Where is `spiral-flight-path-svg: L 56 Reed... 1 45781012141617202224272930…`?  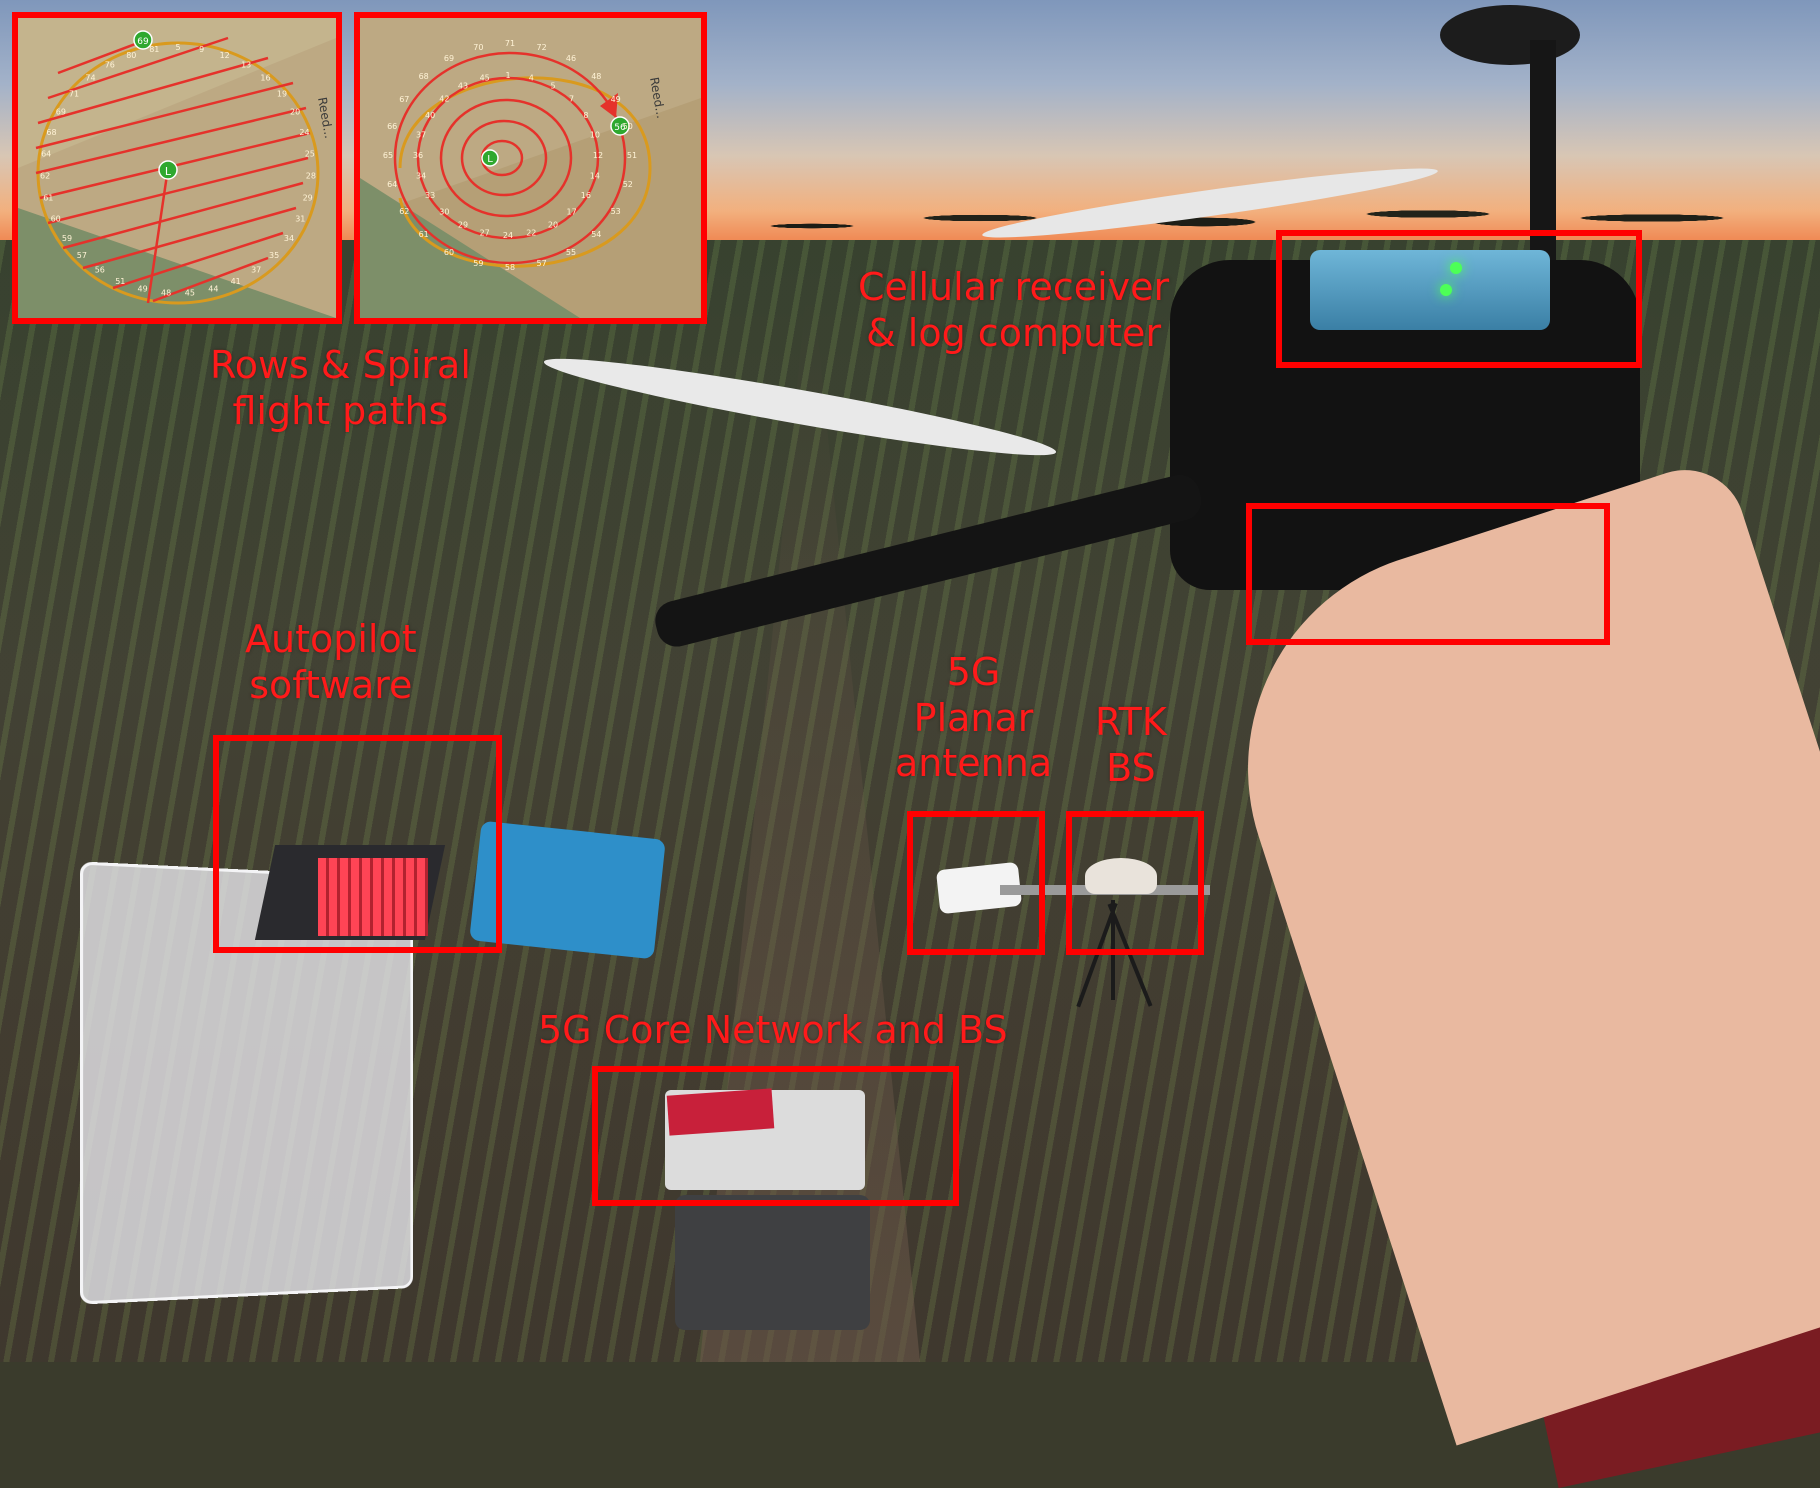
spiral-flight-path-svg: L 56 Reed... 1 45781012141617202224272930… is located at coordinates (530, 168).